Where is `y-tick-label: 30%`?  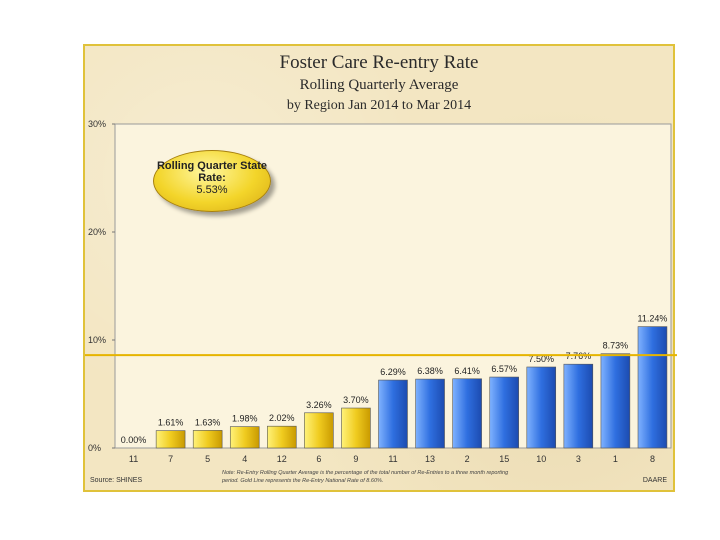 y-tick-label: 30% is located at coordinates (97, 124).